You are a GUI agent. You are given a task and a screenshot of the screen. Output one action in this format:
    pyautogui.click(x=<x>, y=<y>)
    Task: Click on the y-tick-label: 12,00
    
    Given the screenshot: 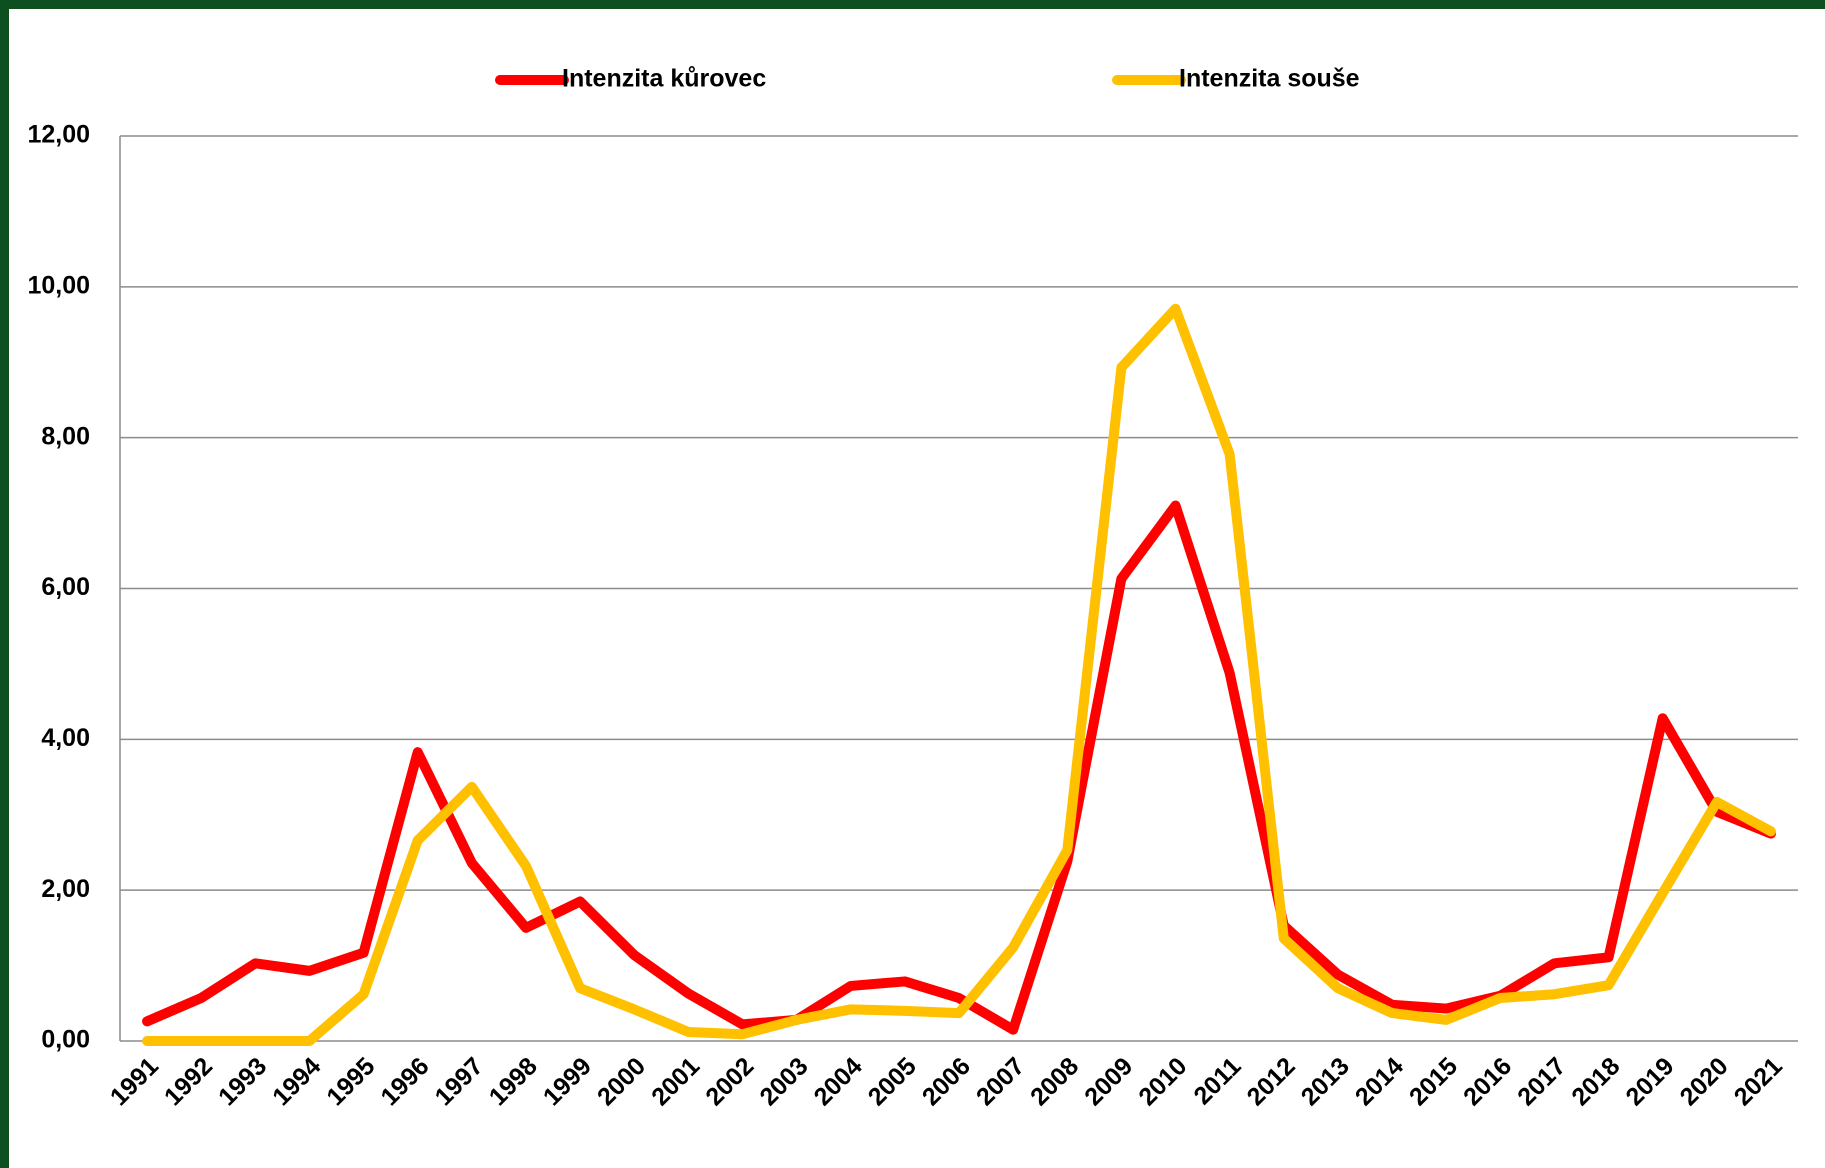 What is the action you would take?
    pyautogui.click(x=58, y=135)
    